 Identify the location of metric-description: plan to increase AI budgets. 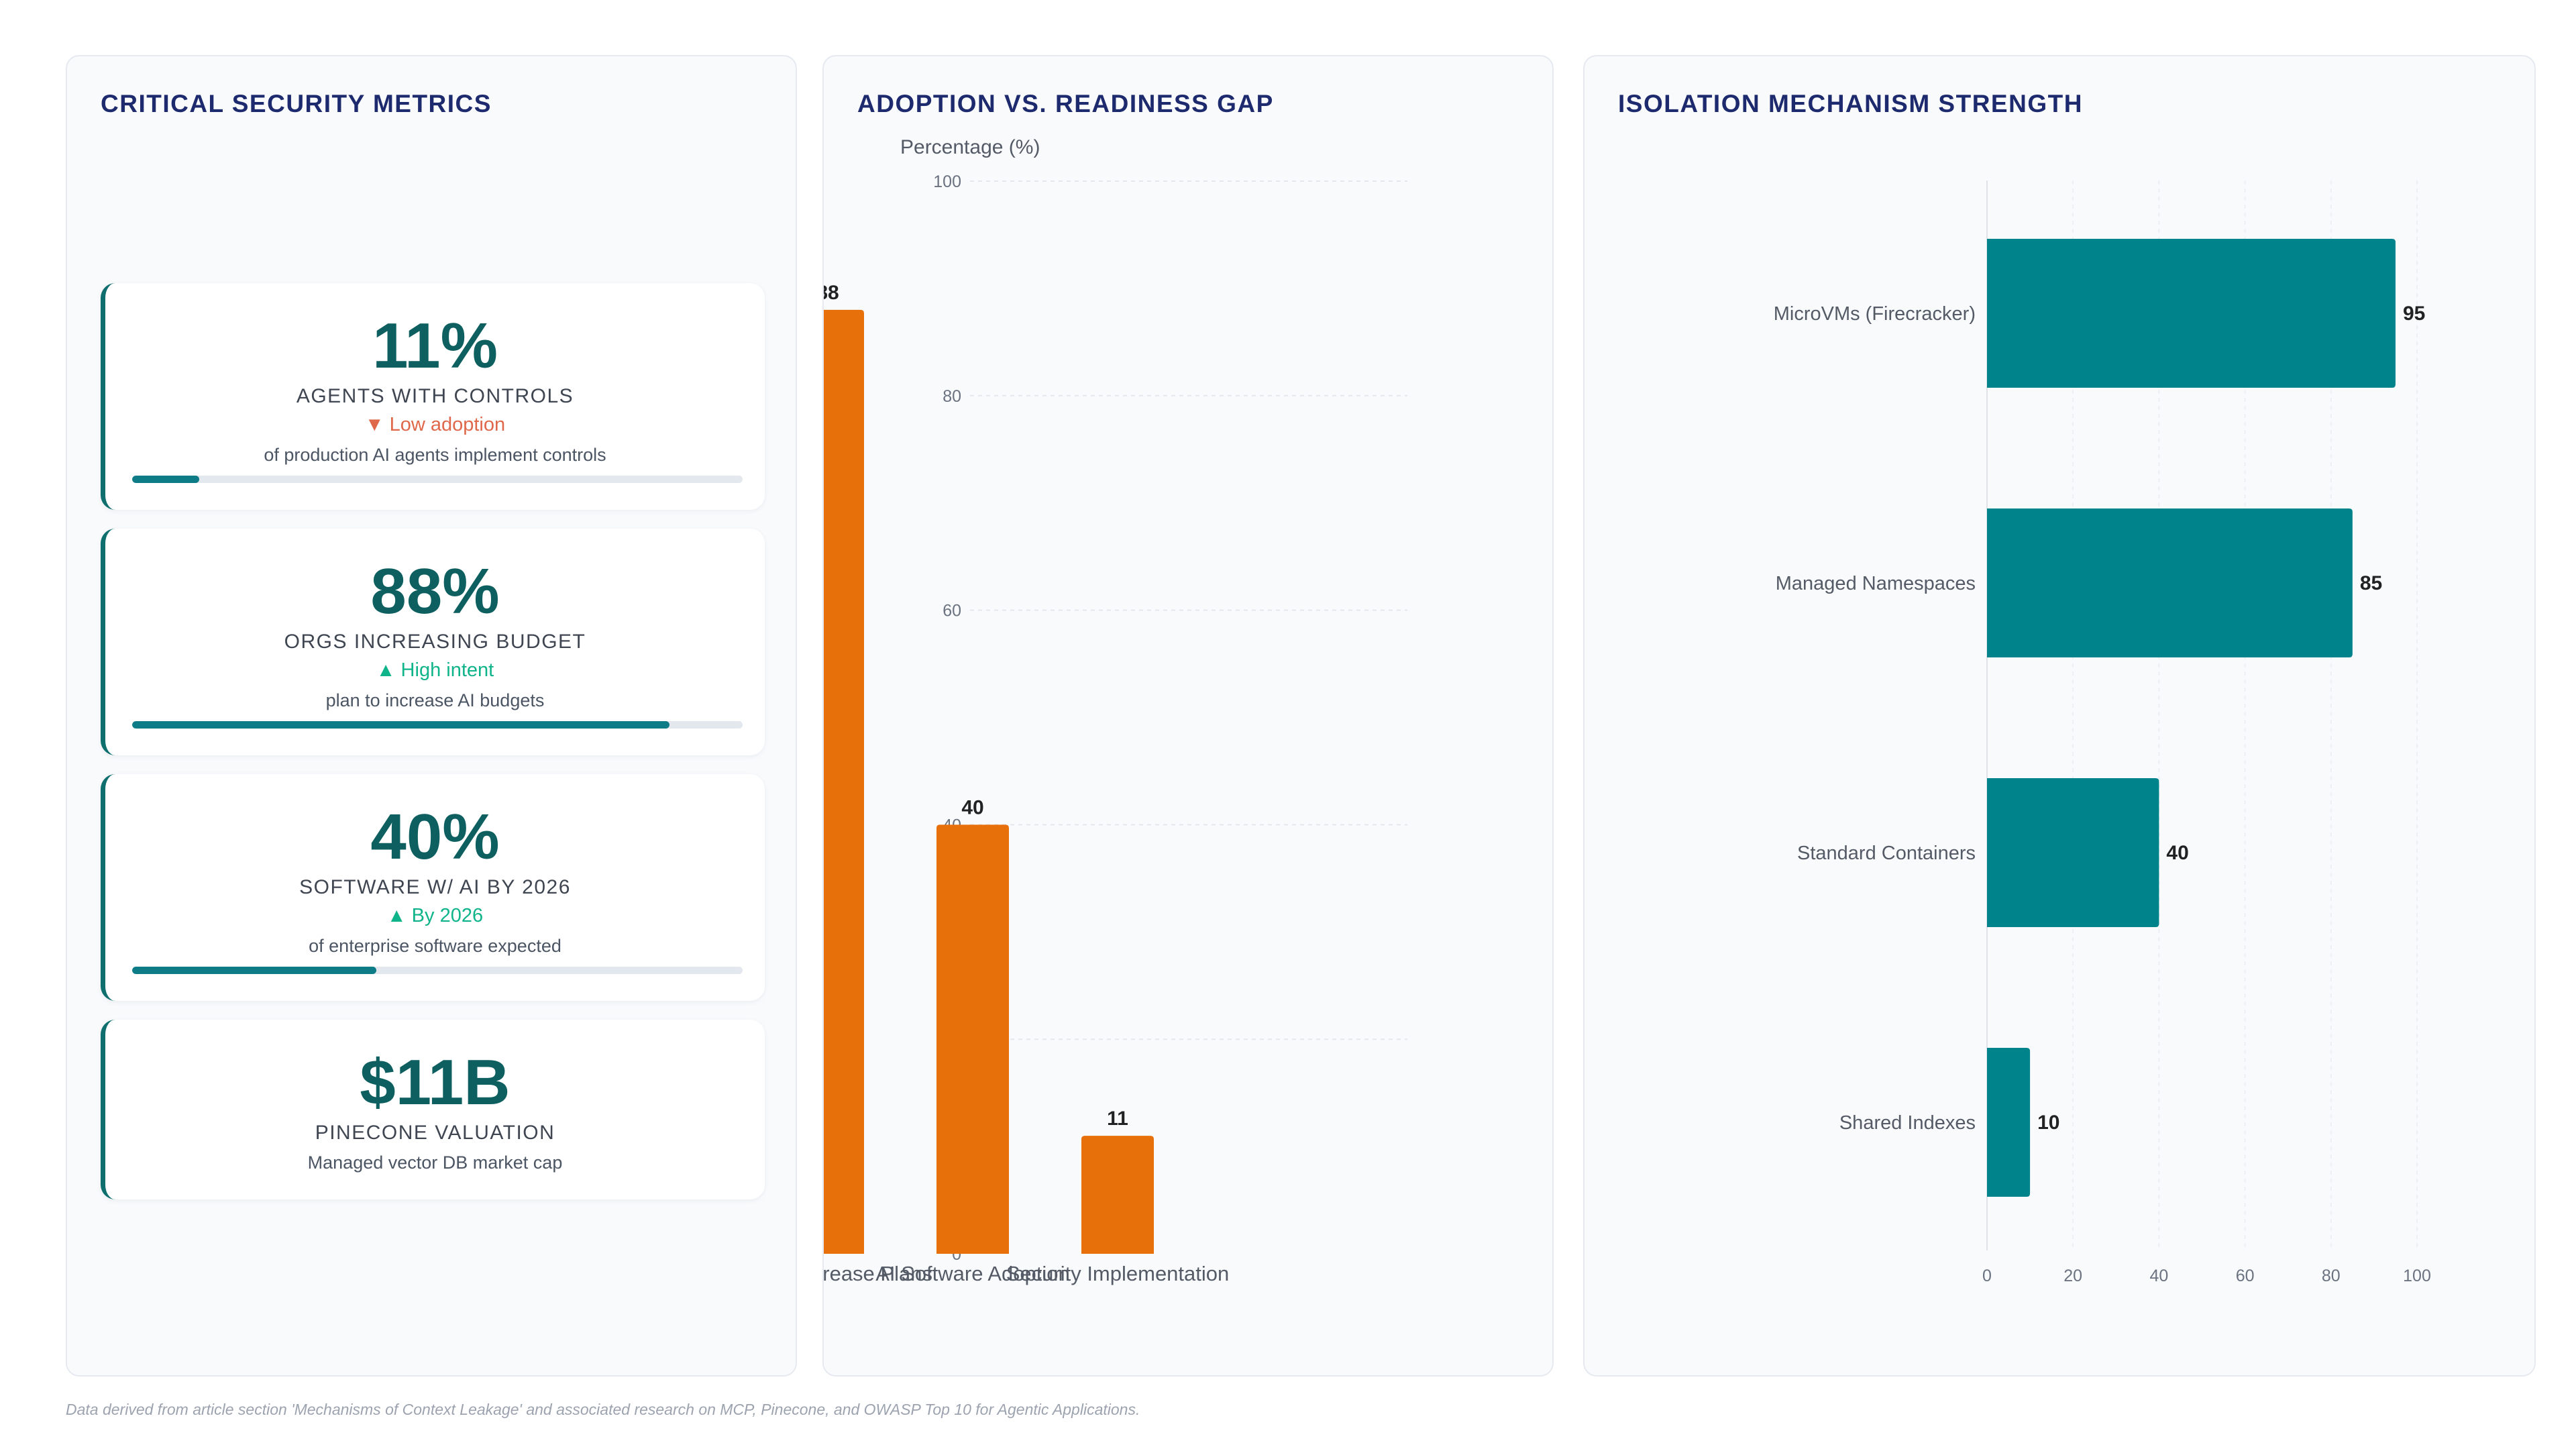
(435, 700).